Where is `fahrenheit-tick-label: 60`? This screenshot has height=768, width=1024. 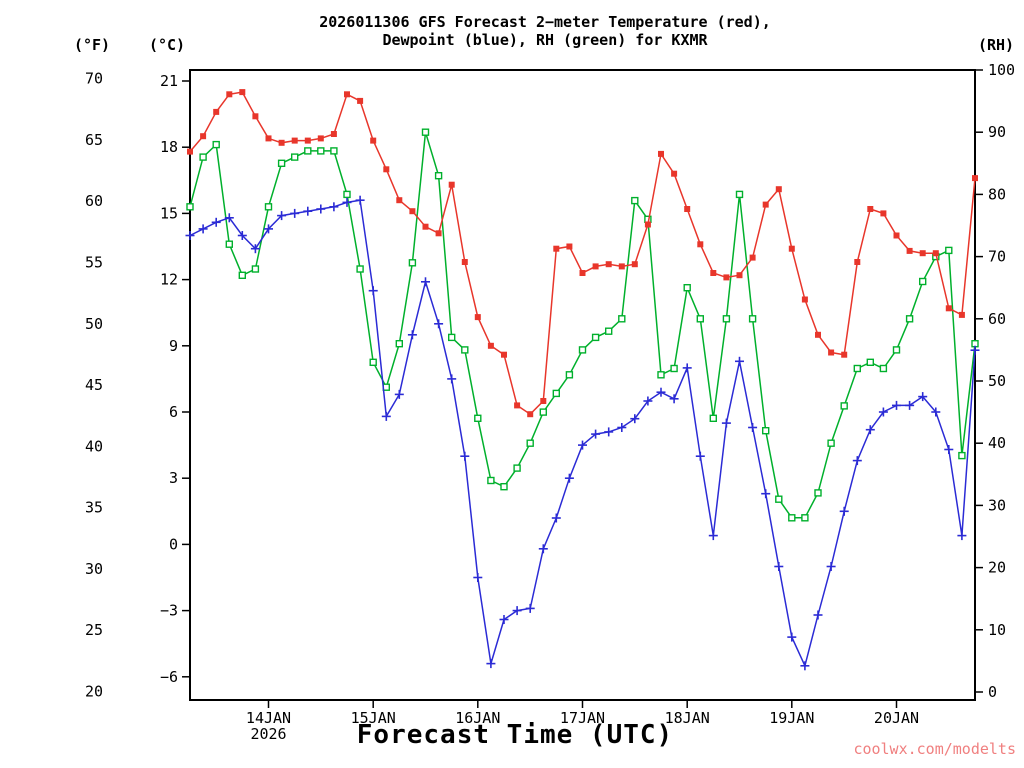
fahrenheit-tick-label: 60 is located at coordinates (94, 201).